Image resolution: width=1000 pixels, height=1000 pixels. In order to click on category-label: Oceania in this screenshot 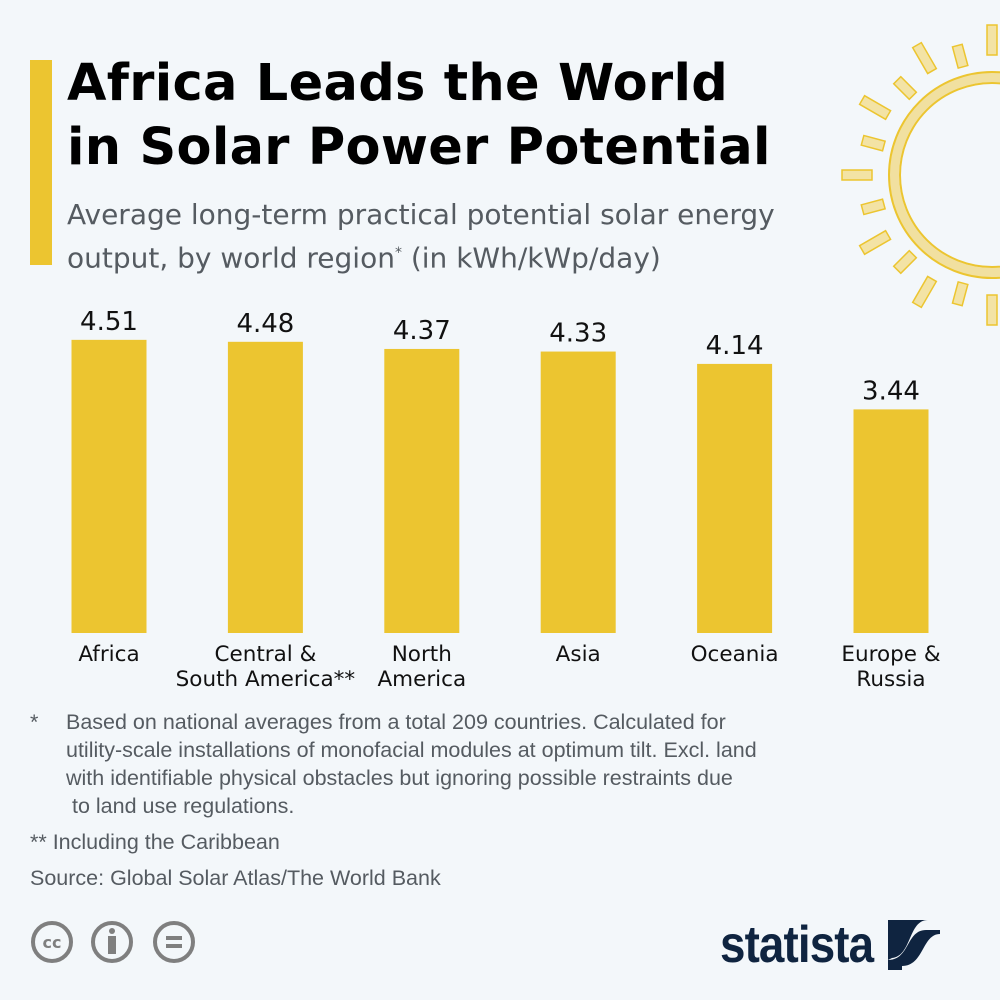, I will do `click(735, 654)`.